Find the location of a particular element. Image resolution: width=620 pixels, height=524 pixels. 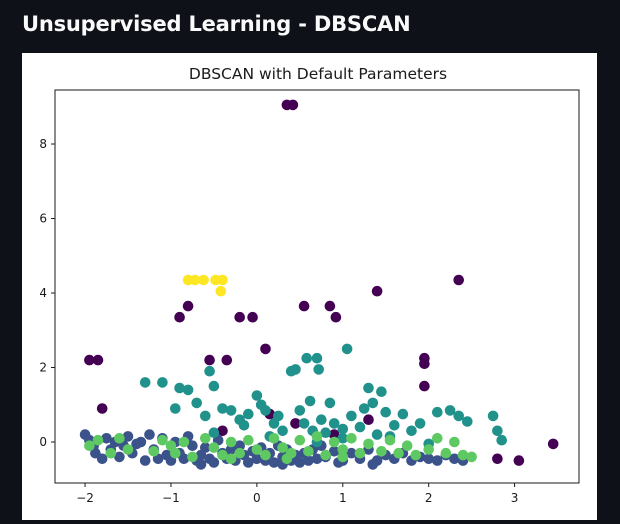

y-tick-label: 2 is located at coordinates (43, 368).